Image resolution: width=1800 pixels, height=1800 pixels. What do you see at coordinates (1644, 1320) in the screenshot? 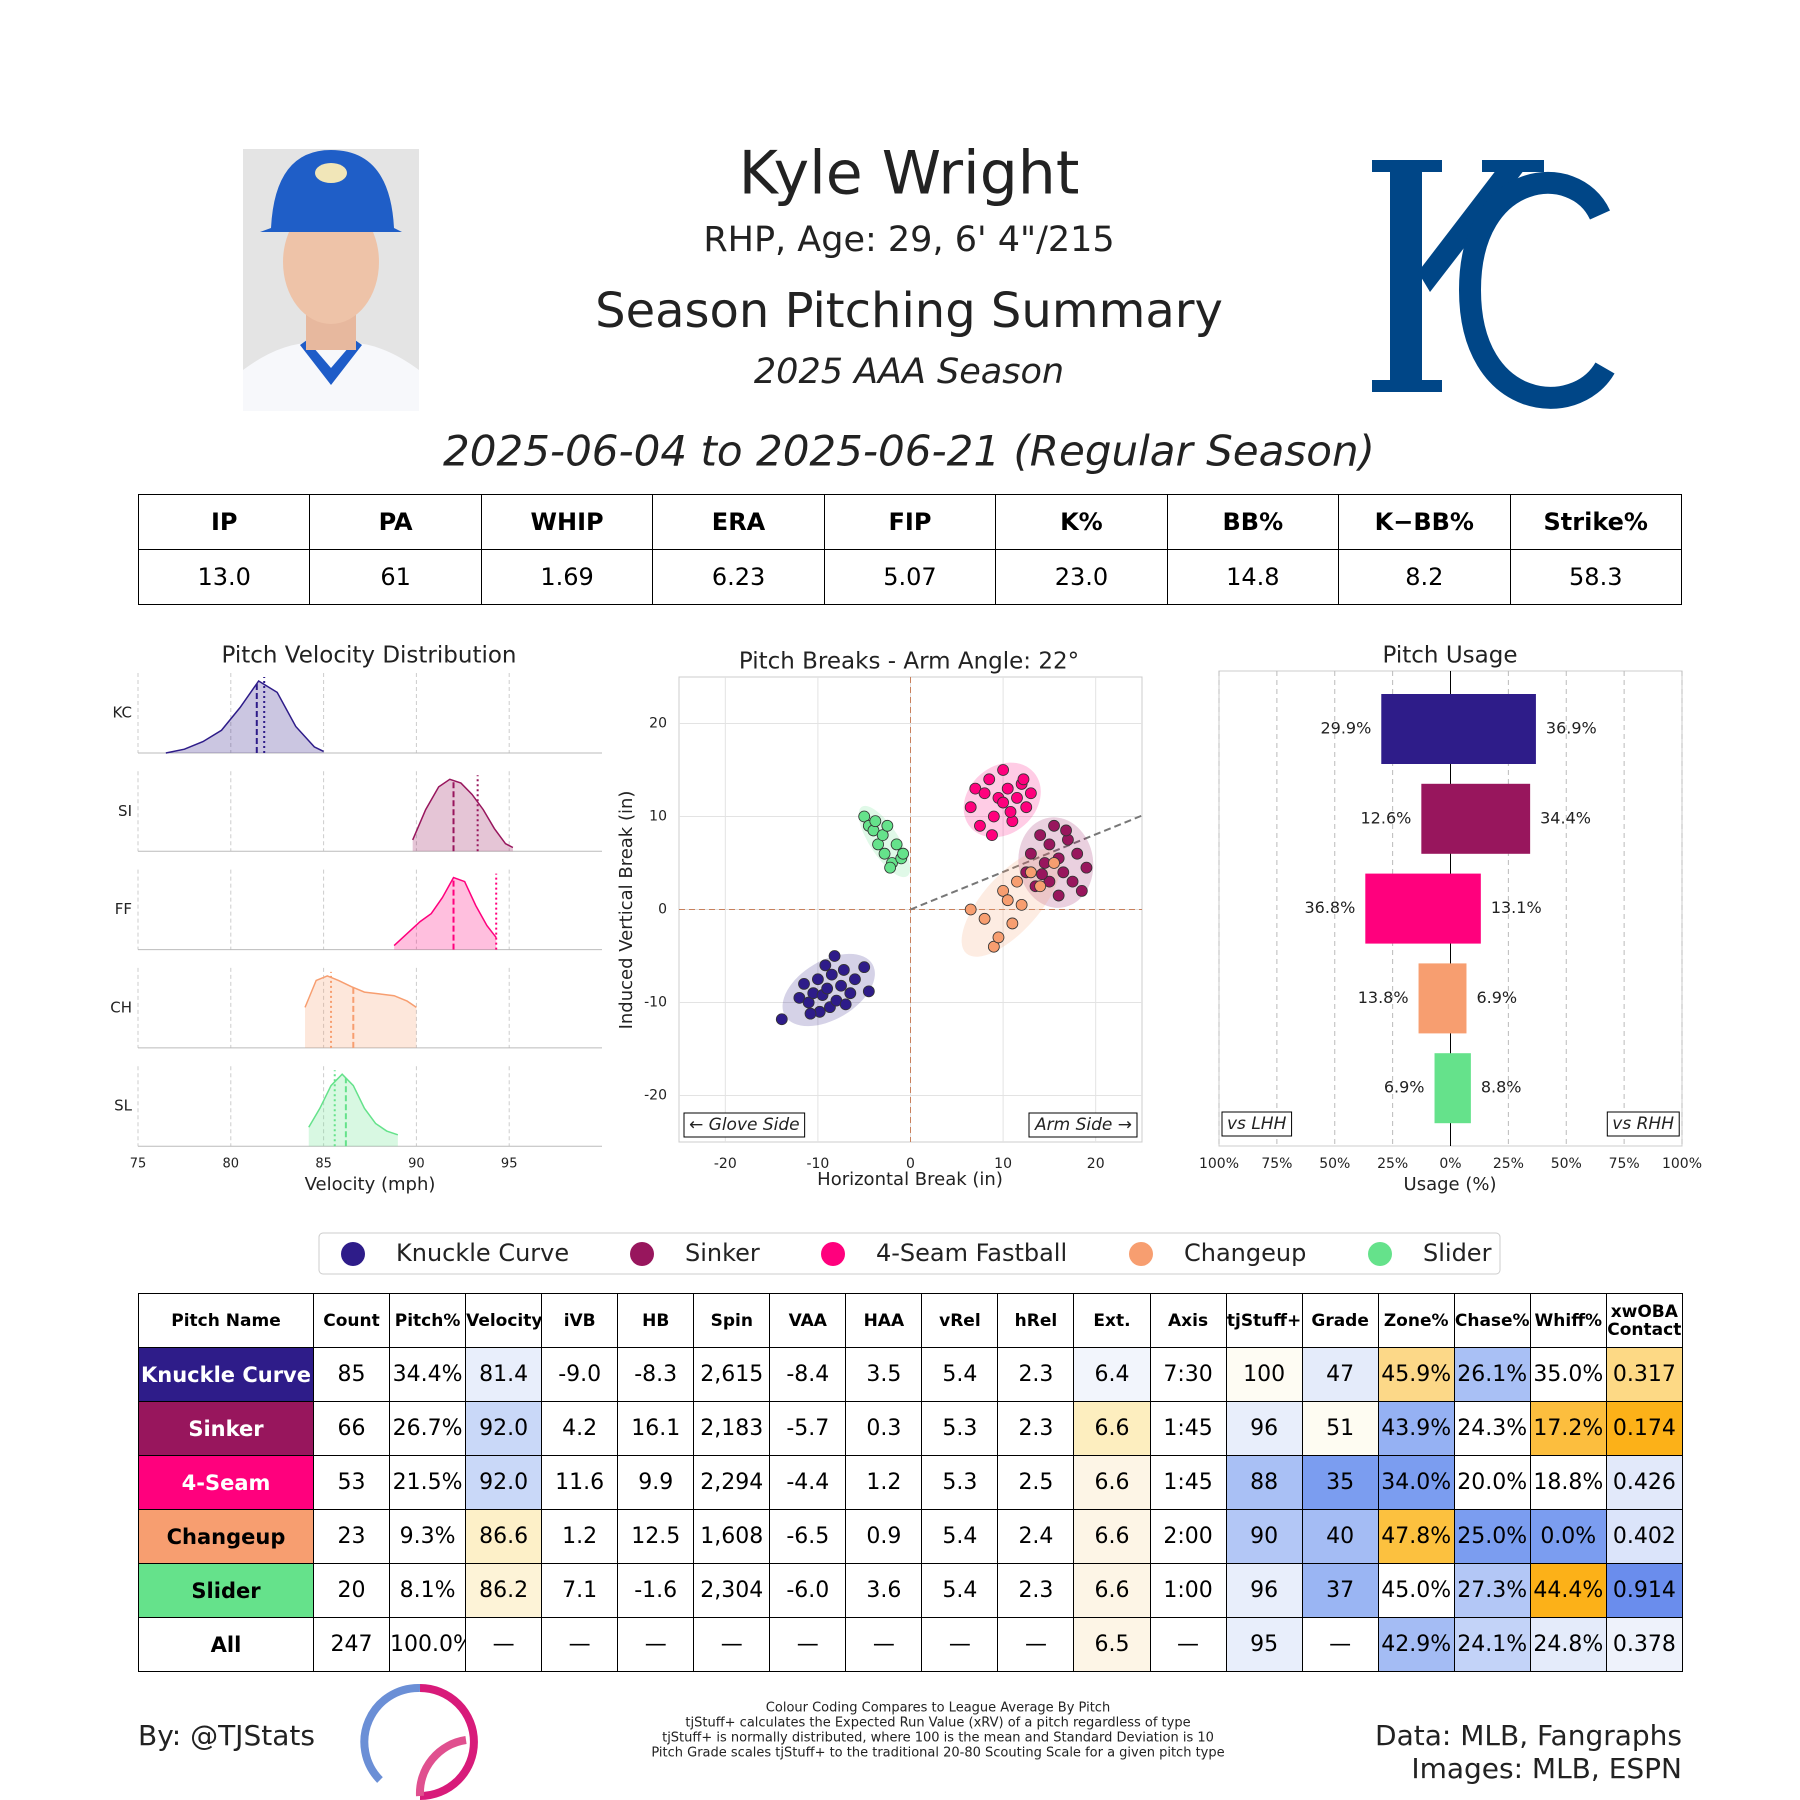
I see `column-header: xwOBA Contact` at bounding box center [1644, 1320].